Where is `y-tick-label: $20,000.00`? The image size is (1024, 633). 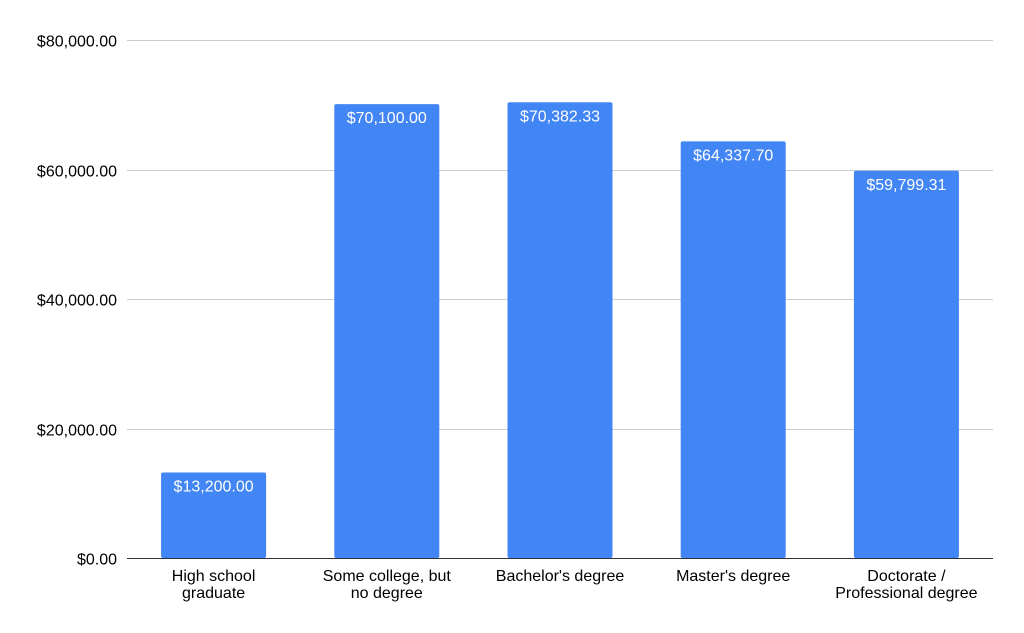
y-tick-label: $20,000.00 is located at coordinates (77, 431).